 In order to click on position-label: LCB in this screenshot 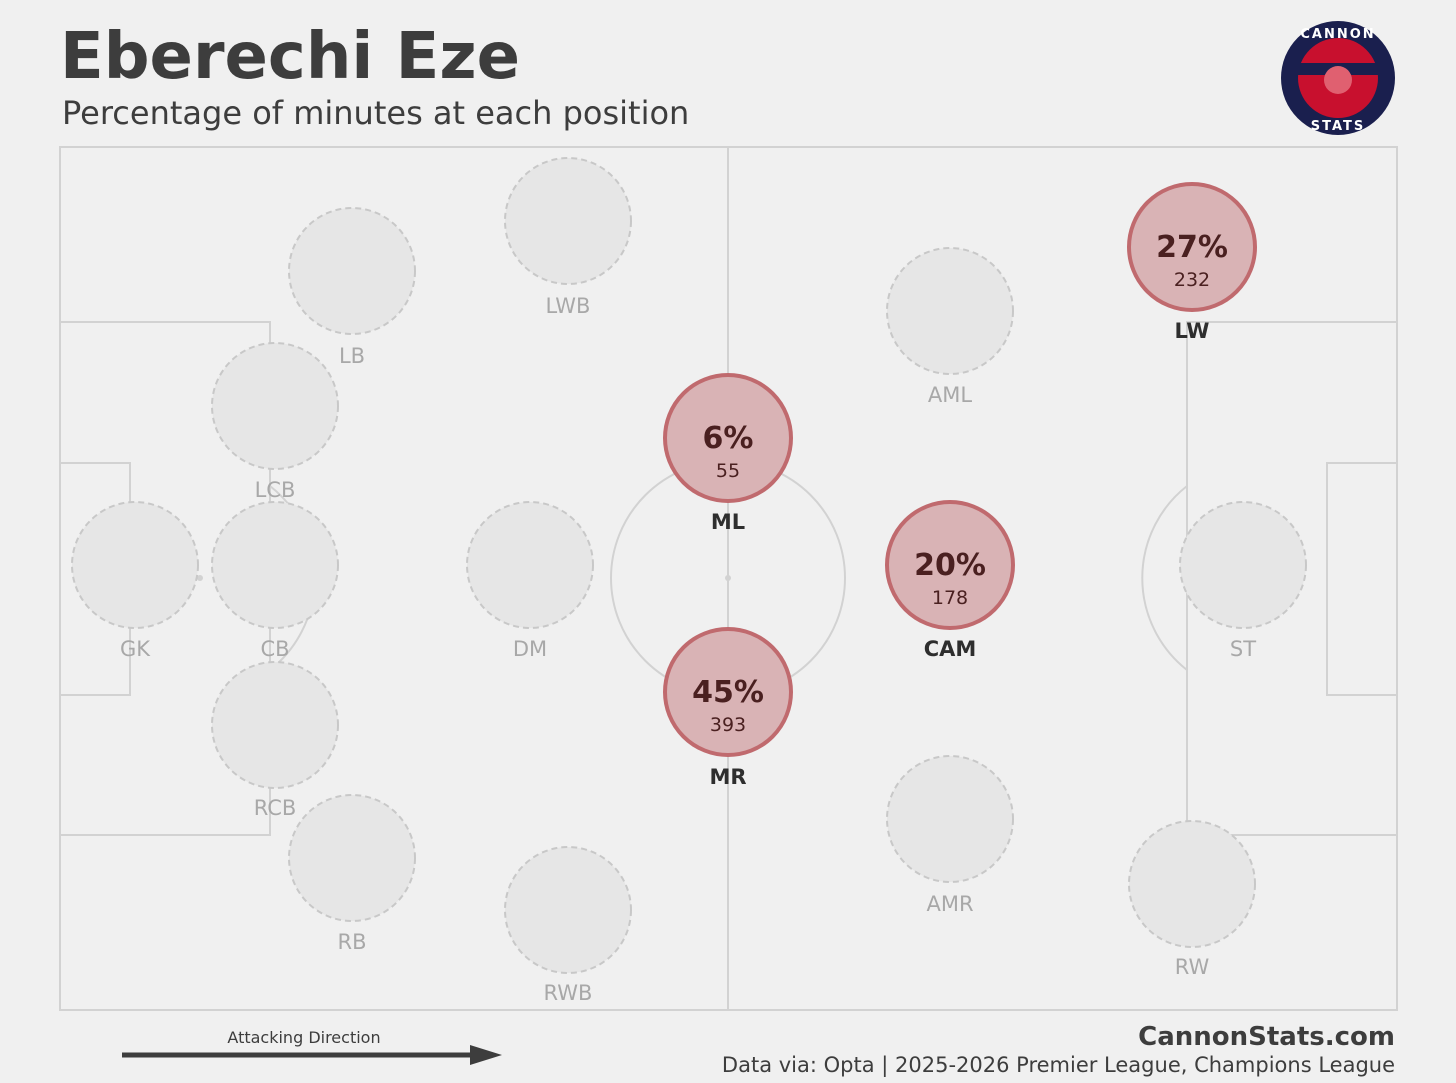, I will do `click(275, 490)`.